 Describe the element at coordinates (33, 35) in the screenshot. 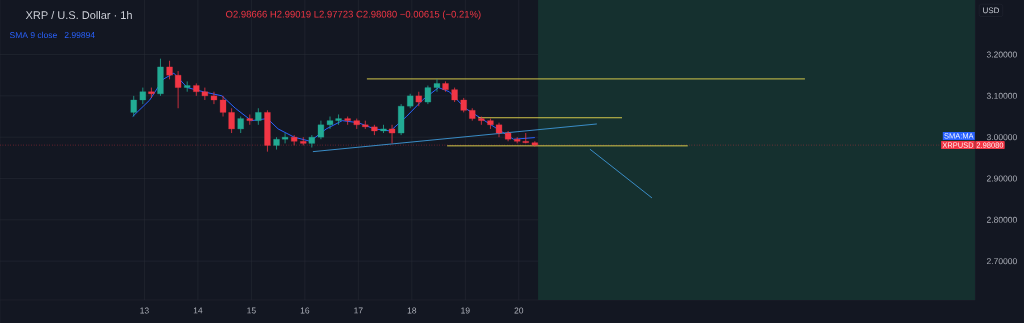

I see `text: SMA 9 close` at that location.